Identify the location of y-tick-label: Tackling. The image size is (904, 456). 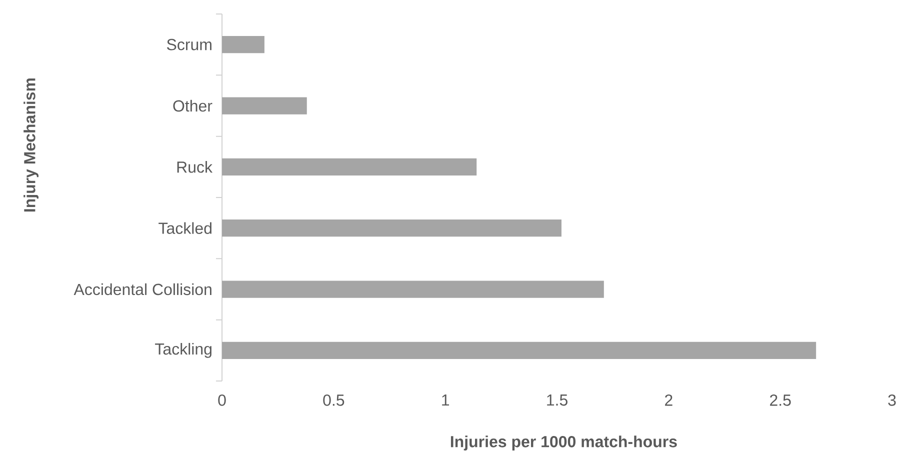
(183, 350).